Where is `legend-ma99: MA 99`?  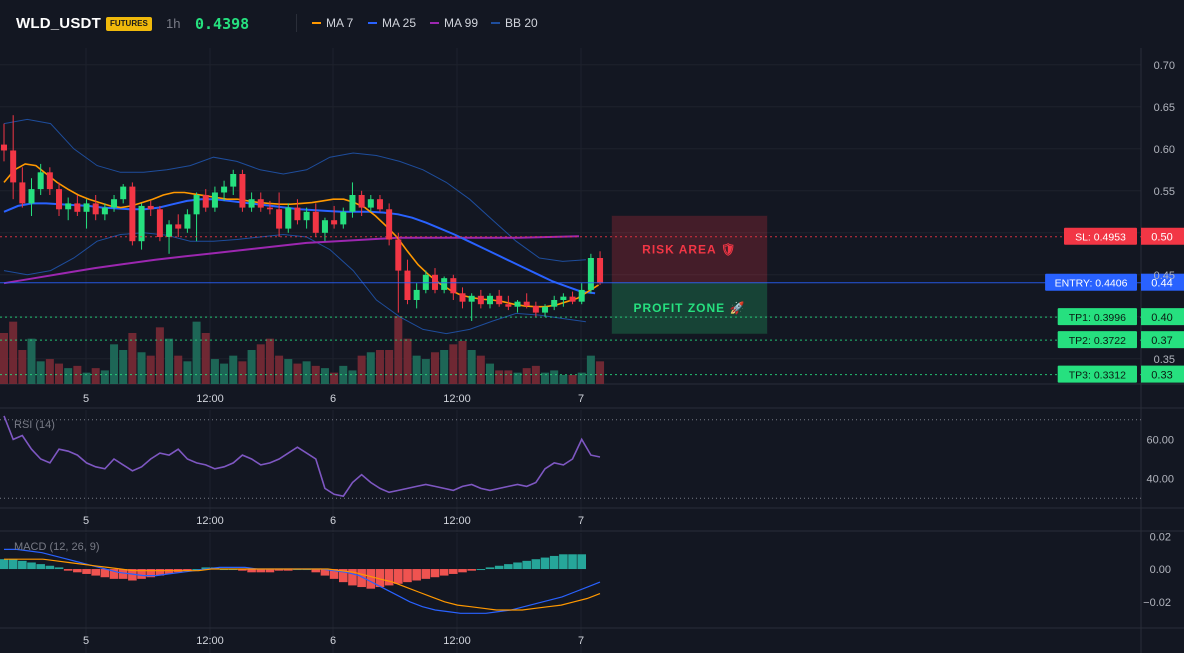 legend-ma99: MA 99 is located at coordinates (454, 23).